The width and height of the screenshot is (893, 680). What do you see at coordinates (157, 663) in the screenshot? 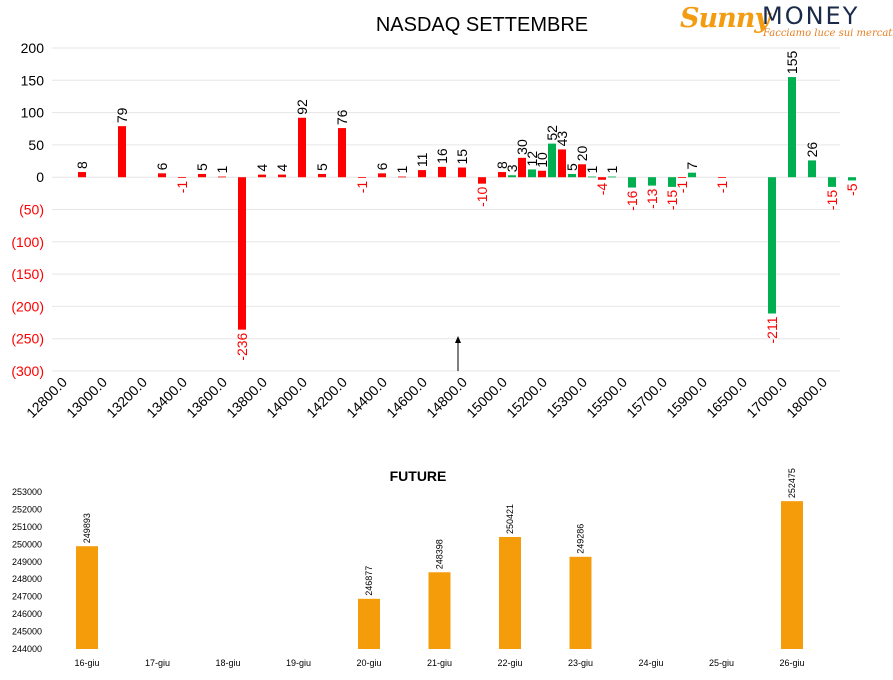
I see `future-x-tick-label: 17-giu` at bounding box center [157, 663].